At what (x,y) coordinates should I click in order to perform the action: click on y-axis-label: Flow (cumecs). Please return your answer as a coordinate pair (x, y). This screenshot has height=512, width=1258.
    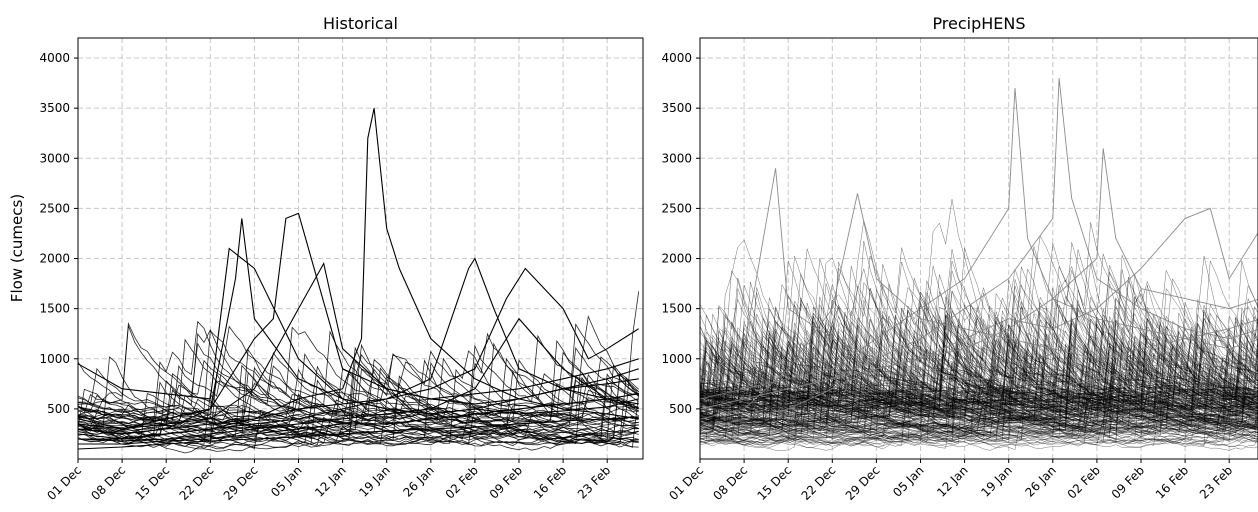
    Looking at the image, I should click on (17, 248).